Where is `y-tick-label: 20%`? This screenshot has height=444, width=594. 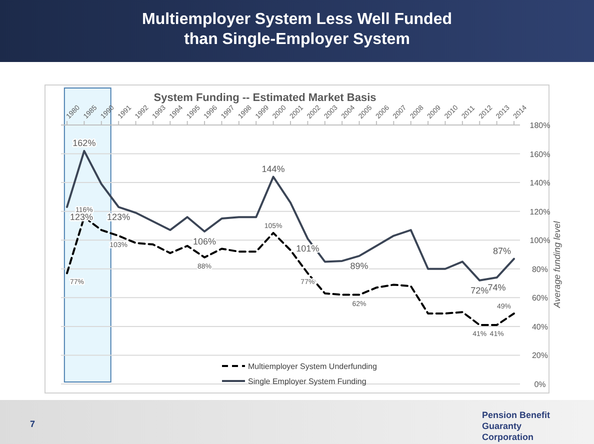 y-tick-label: 20% is located at coordinates (540, 355).